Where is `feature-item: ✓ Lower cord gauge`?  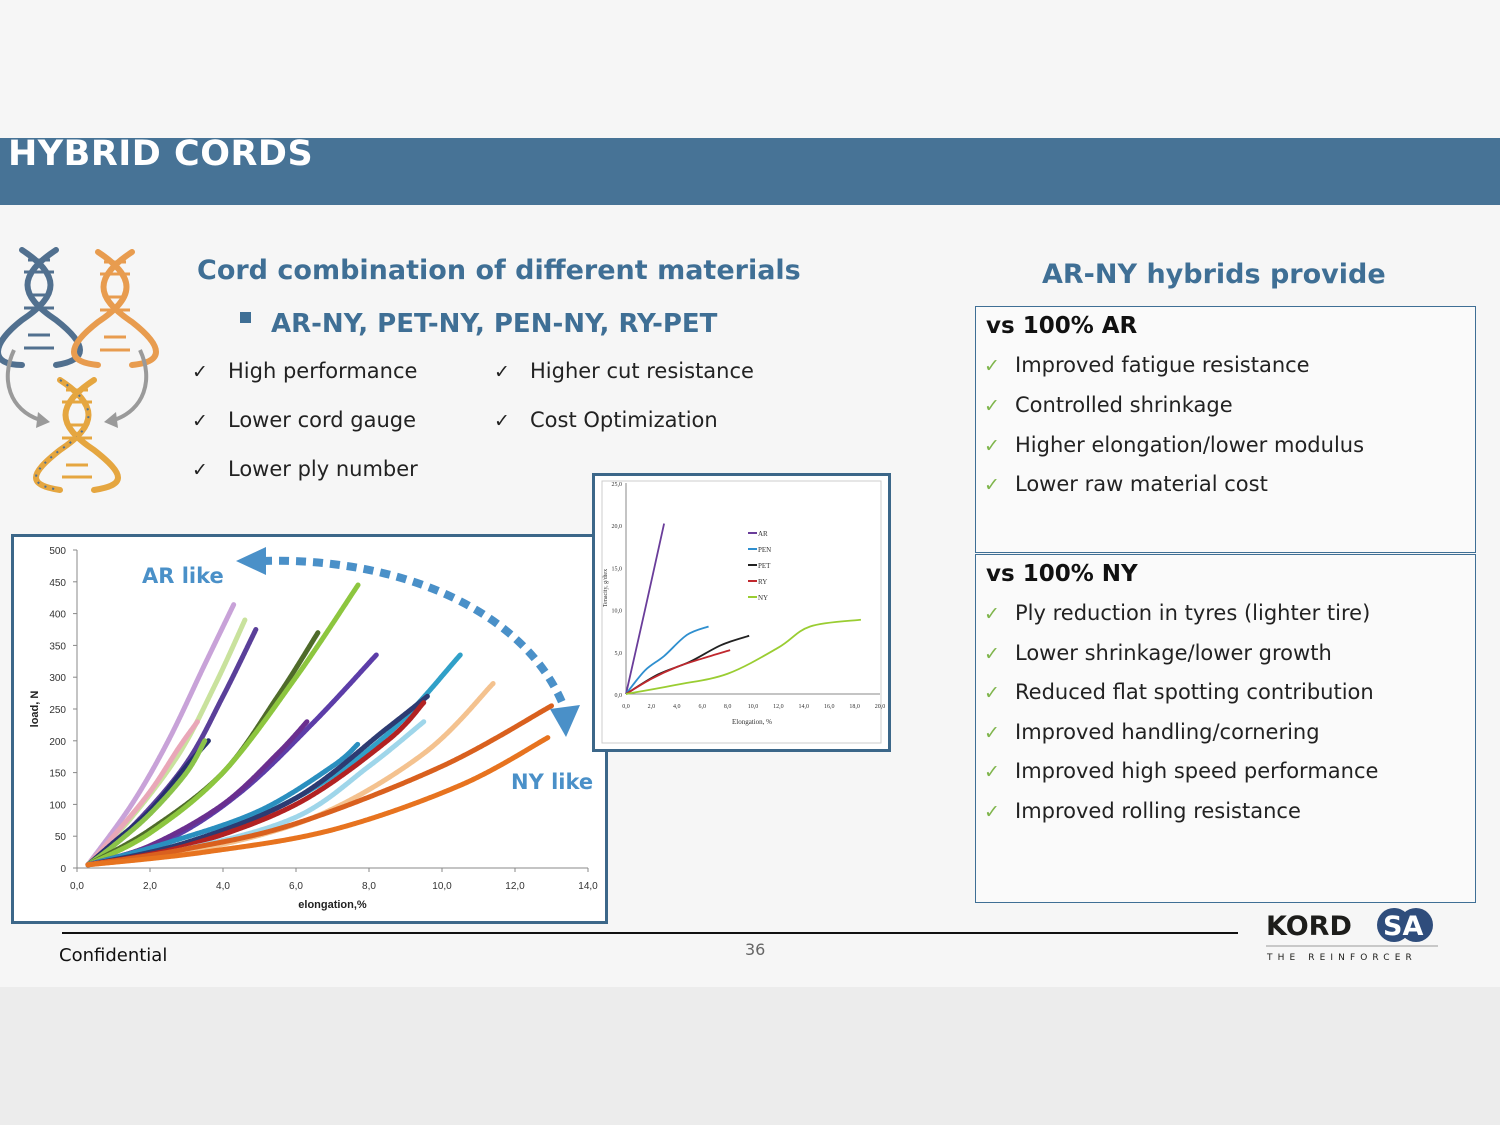
feature-item: ✓ Lower cord gauge is located at coordinates (304, 420).